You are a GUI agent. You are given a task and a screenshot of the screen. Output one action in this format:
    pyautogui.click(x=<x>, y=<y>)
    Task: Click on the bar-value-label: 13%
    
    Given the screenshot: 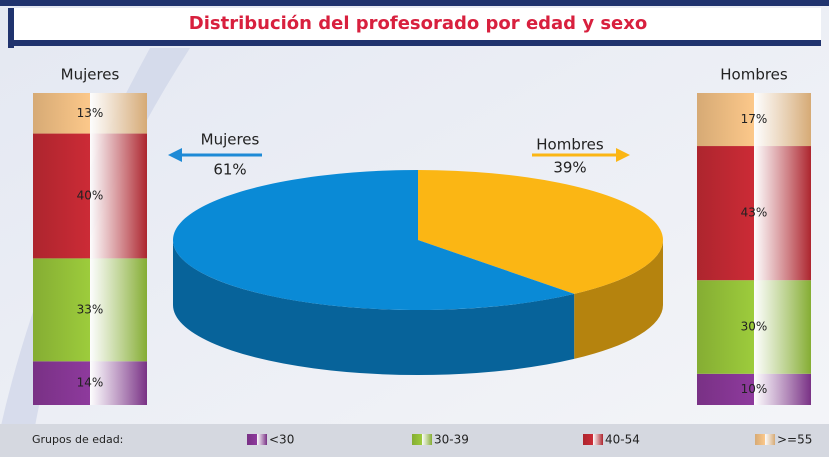 What is the action you would take?
    pyautogui.click(x=90, y=113)
    